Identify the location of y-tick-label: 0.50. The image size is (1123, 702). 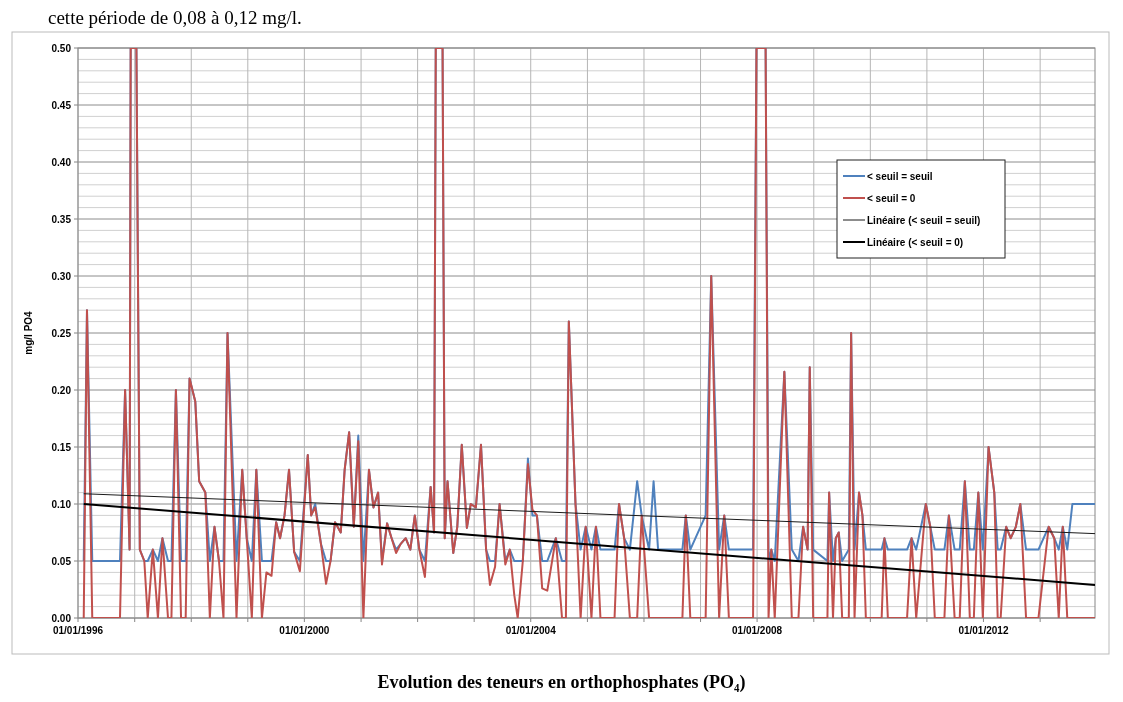
(61, 48).